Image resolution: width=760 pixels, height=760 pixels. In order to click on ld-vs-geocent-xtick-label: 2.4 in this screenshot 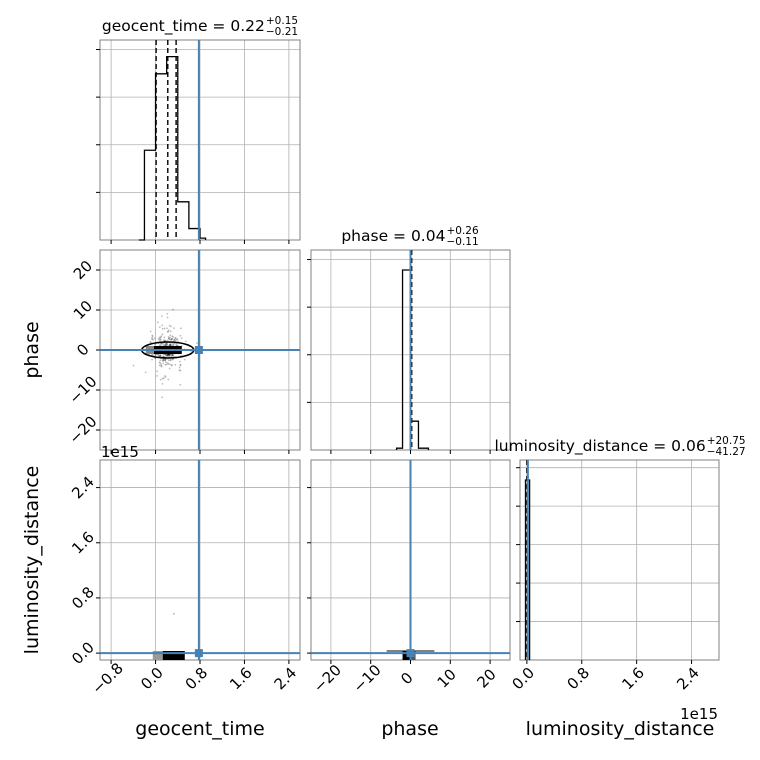, I will do `click(286, 679)`.